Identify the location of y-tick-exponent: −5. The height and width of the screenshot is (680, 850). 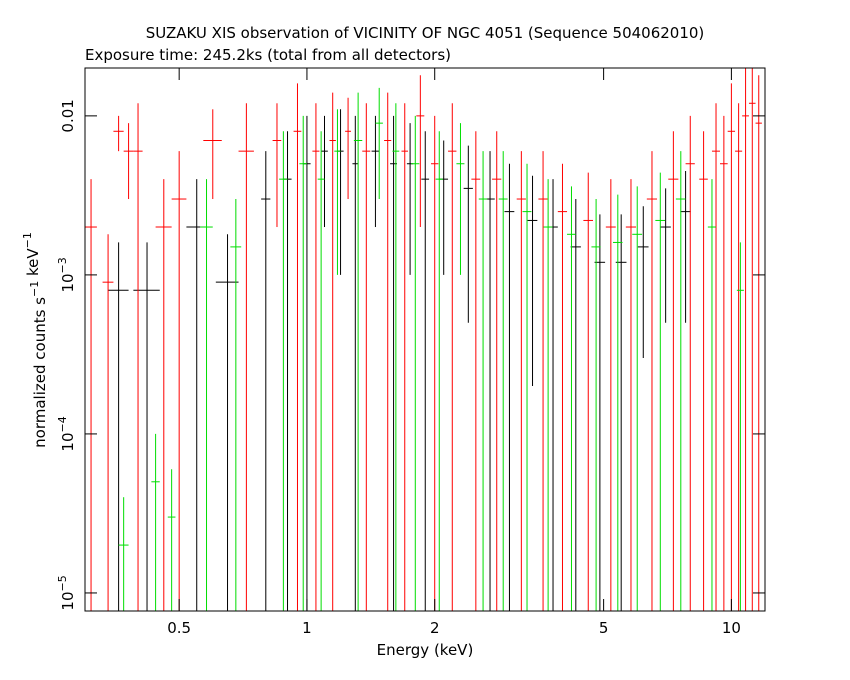
(62, 583).